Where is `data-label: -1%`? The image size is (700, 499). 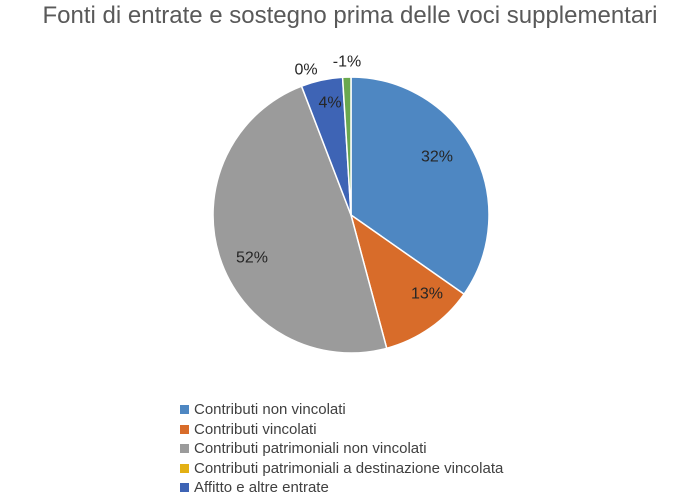
data-label: -1% is located at coordinates (347, 62).